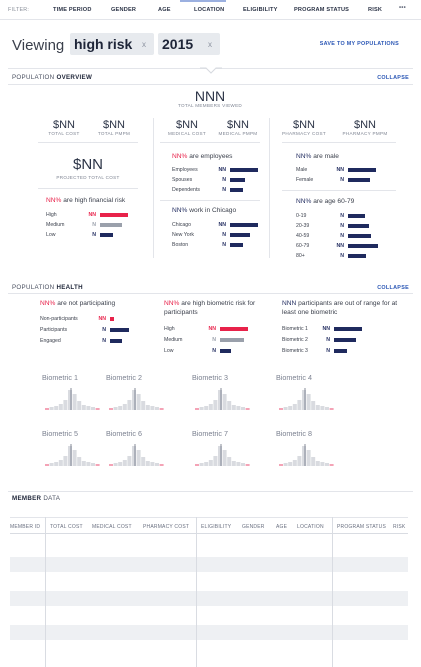  Describe the element at coordinates (294, 377) in the screenshot. I see `biometric-title: Biometric 4` at that location.